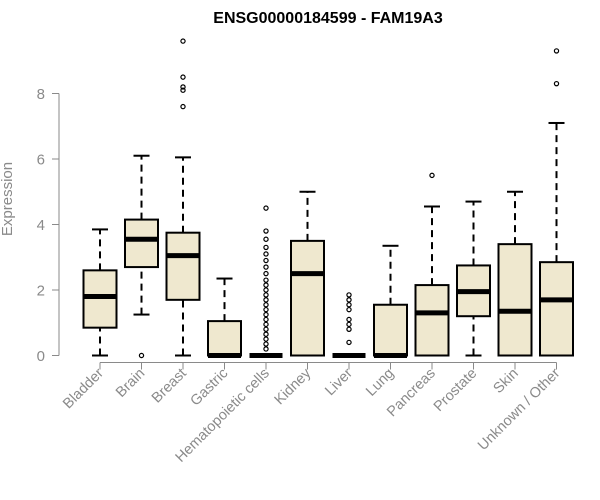  Describe the element at coordinates (41, 225) in the screenshot. I see `y-tick-label: 4` at that location.